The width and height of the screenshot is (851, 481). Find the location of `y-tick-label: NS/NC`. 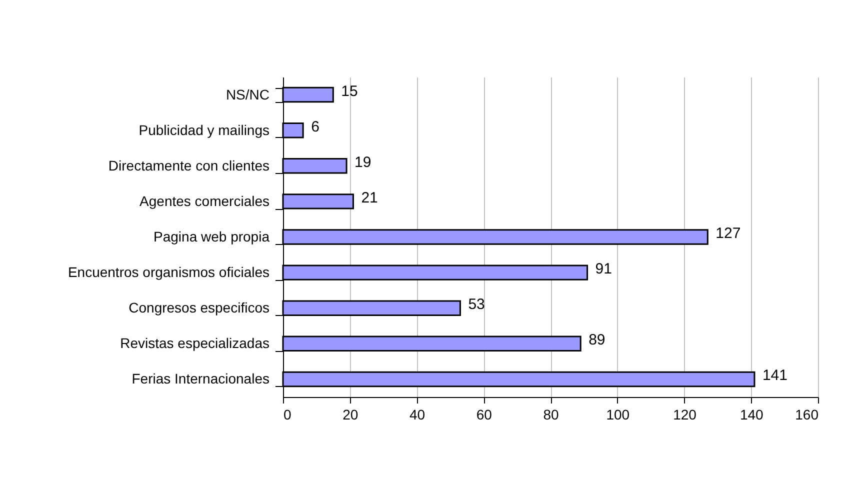

y-tick-label: NS/NC is located at coordinates (248, 94).